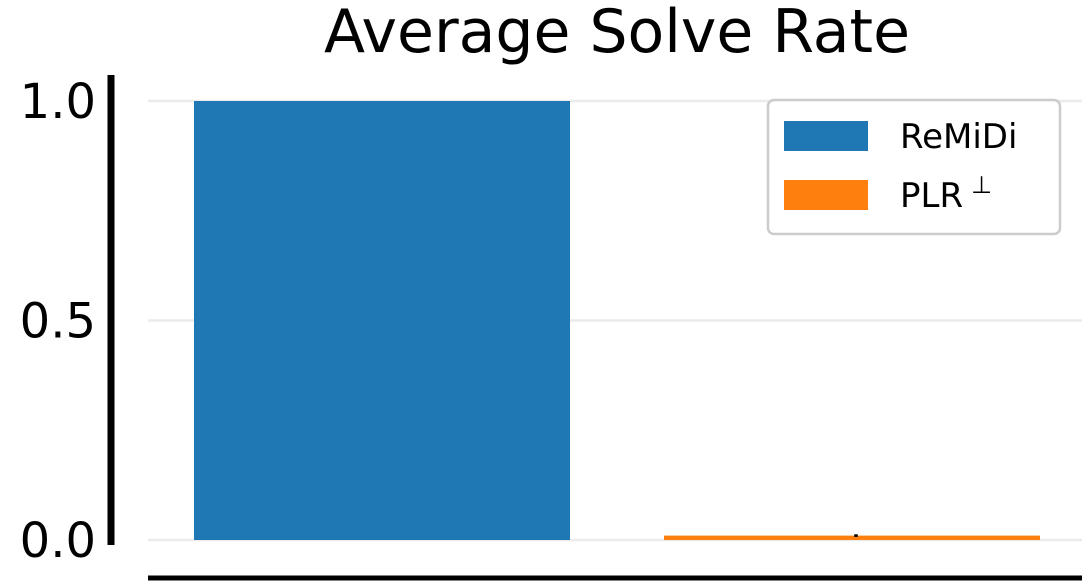  Describe the element at coordinates (58, 102) in the screenshot. I see `y-tick-label: 1.0` at that location.